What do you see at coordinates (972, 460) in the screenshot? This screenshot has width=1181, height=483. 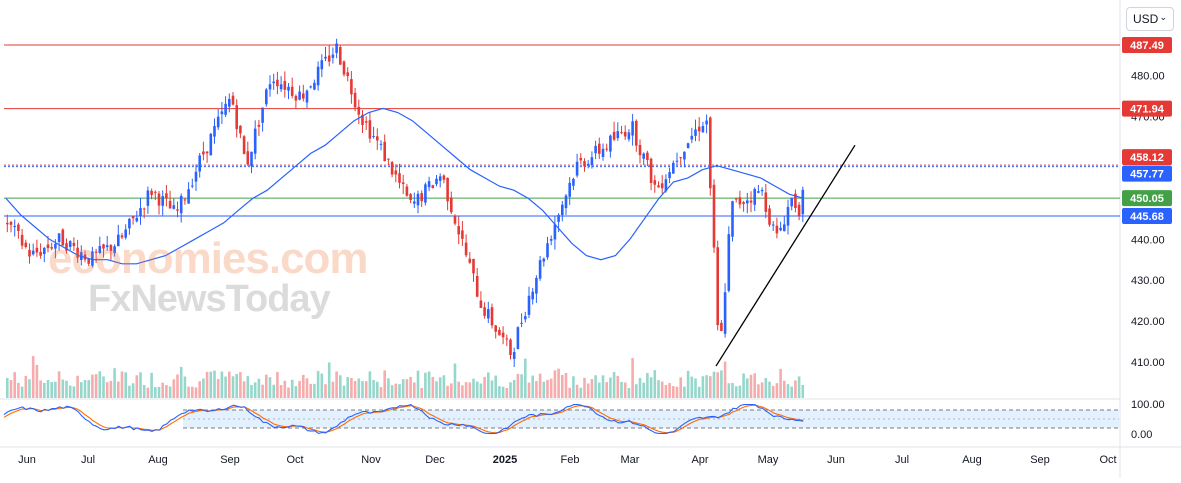 I see `x-tick-label: Aug` at bounding box center [972, 460].